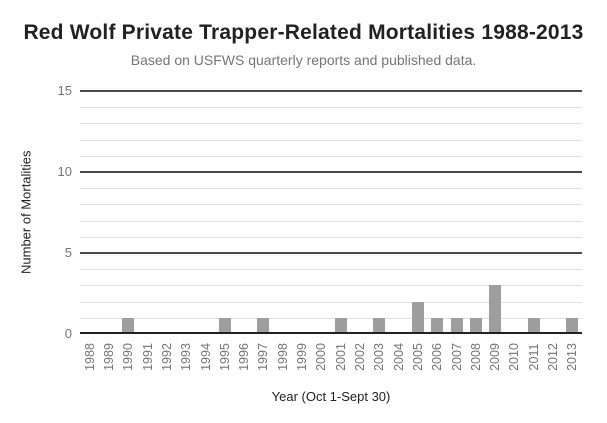 The image size is (607, 423). What do you see at coordinates (437, 357) in the screenshot?
I see `x-tick-label: 2006` at bounding box center [437, 357].